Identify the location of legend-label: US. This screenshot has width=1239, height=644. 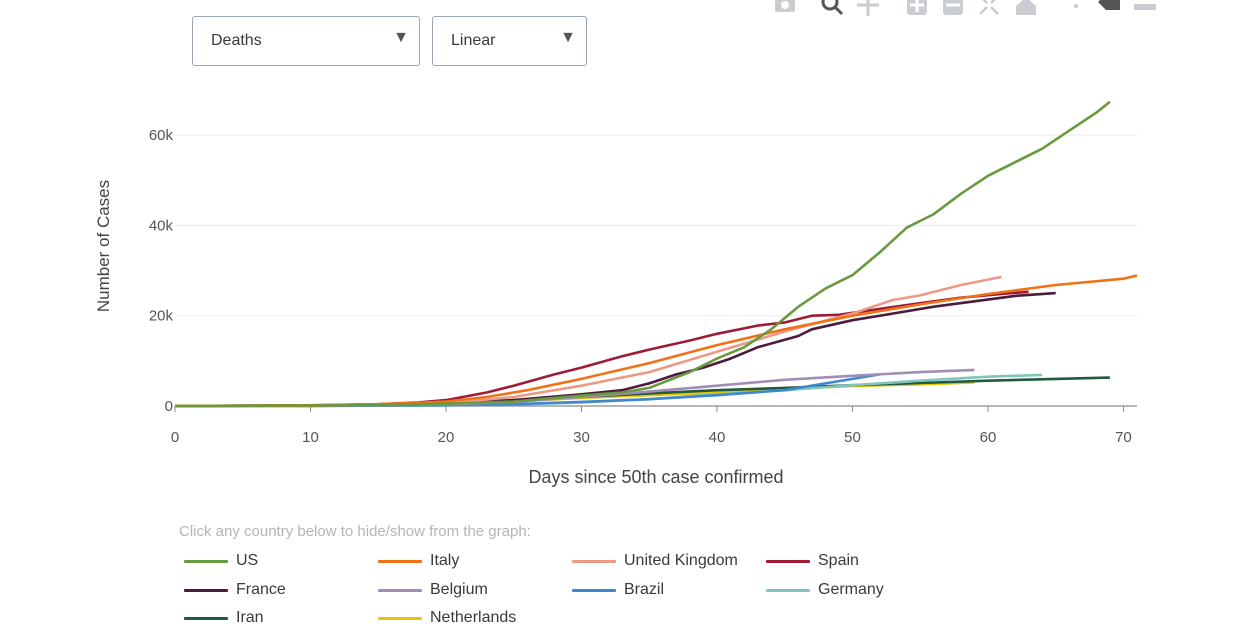
(247, 560).